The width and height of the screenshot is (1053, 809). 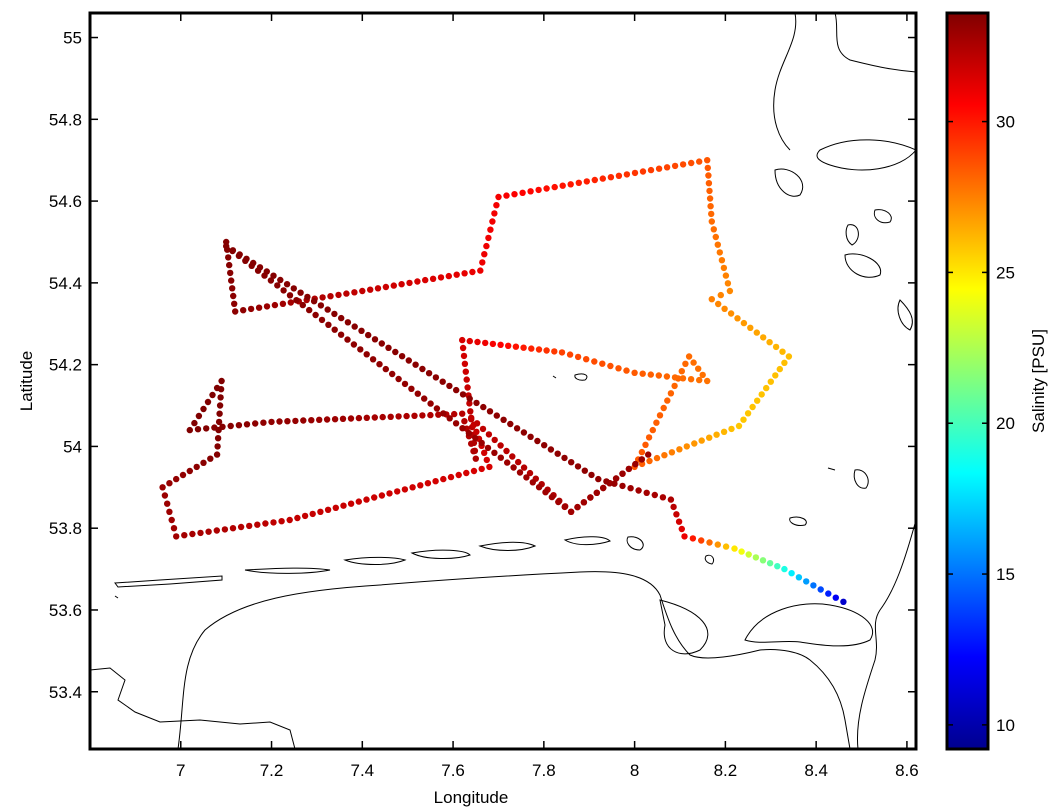 What do you see at coordinates (65, 692) in the screenshot?
I see `y-tick-label: 53.4` at bounding box center [65, 692].